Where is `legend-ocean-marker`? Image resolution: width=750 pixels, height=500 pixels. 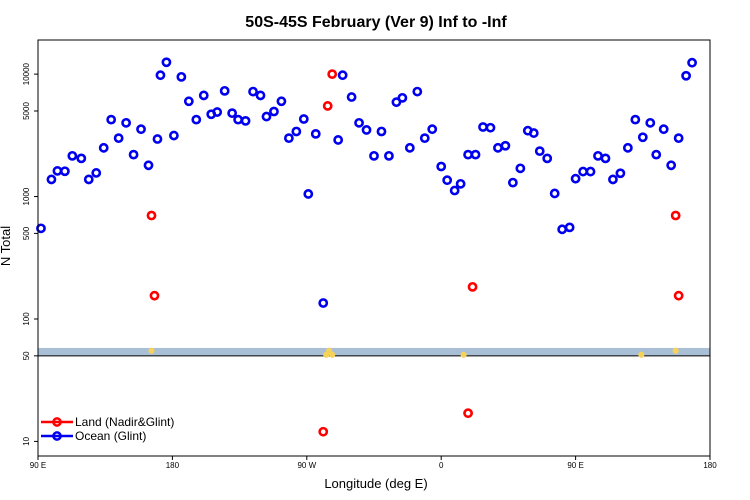
legend-ocean-marker is located at coordinates (57, 436).